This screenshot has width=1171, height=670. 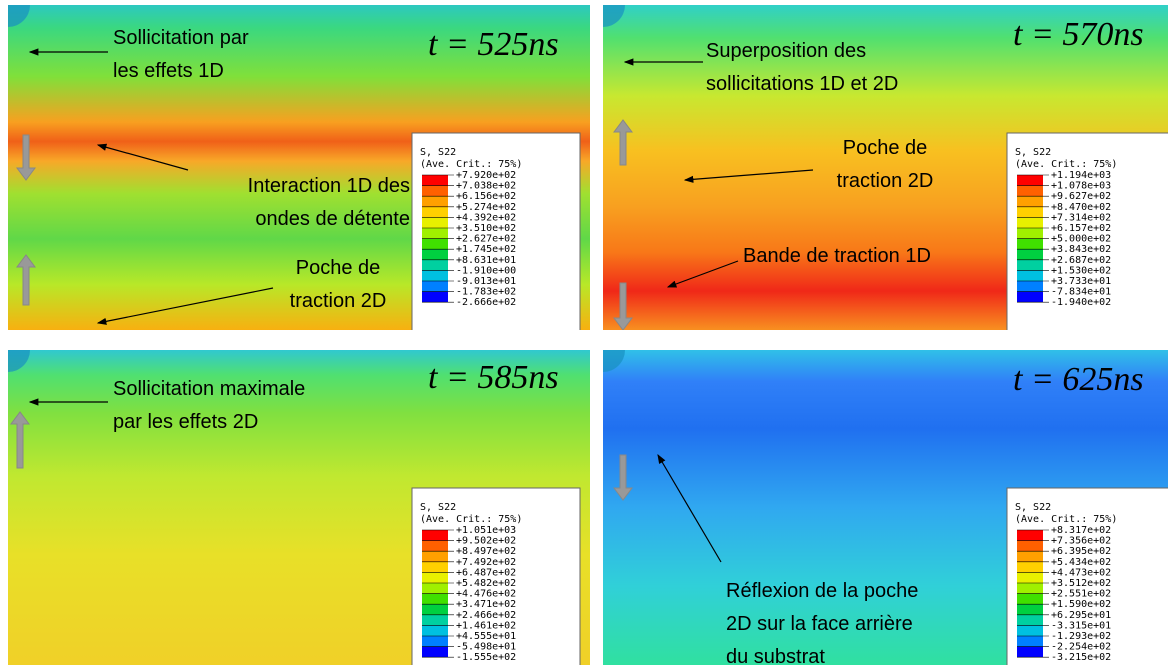 What do you see at coordinates (486, 541) in the screenshot?
I see `legend-label: +9.502e+02` at bounding box center [486, 541].